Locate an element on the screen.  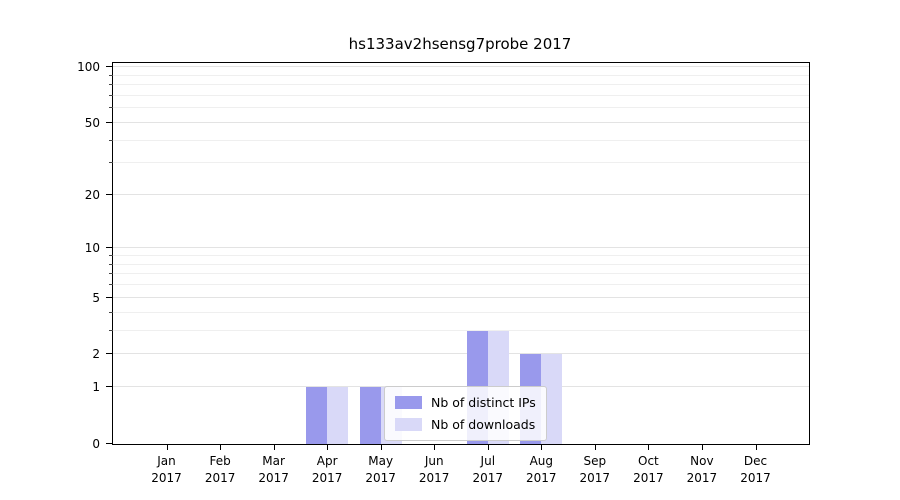
y-tick-label: 0 is located at coordinates (96, 444).